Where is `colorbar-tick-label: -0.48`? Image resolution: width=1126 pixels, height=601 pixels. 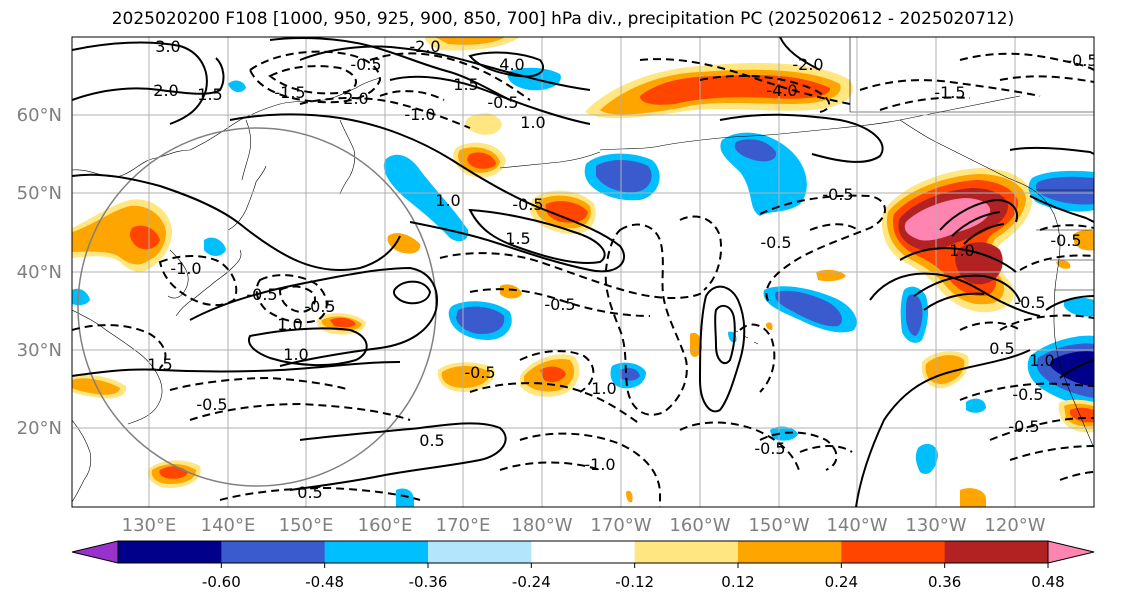 colorbar-tick-label: -0.48 is located at coordinates (324, 582).